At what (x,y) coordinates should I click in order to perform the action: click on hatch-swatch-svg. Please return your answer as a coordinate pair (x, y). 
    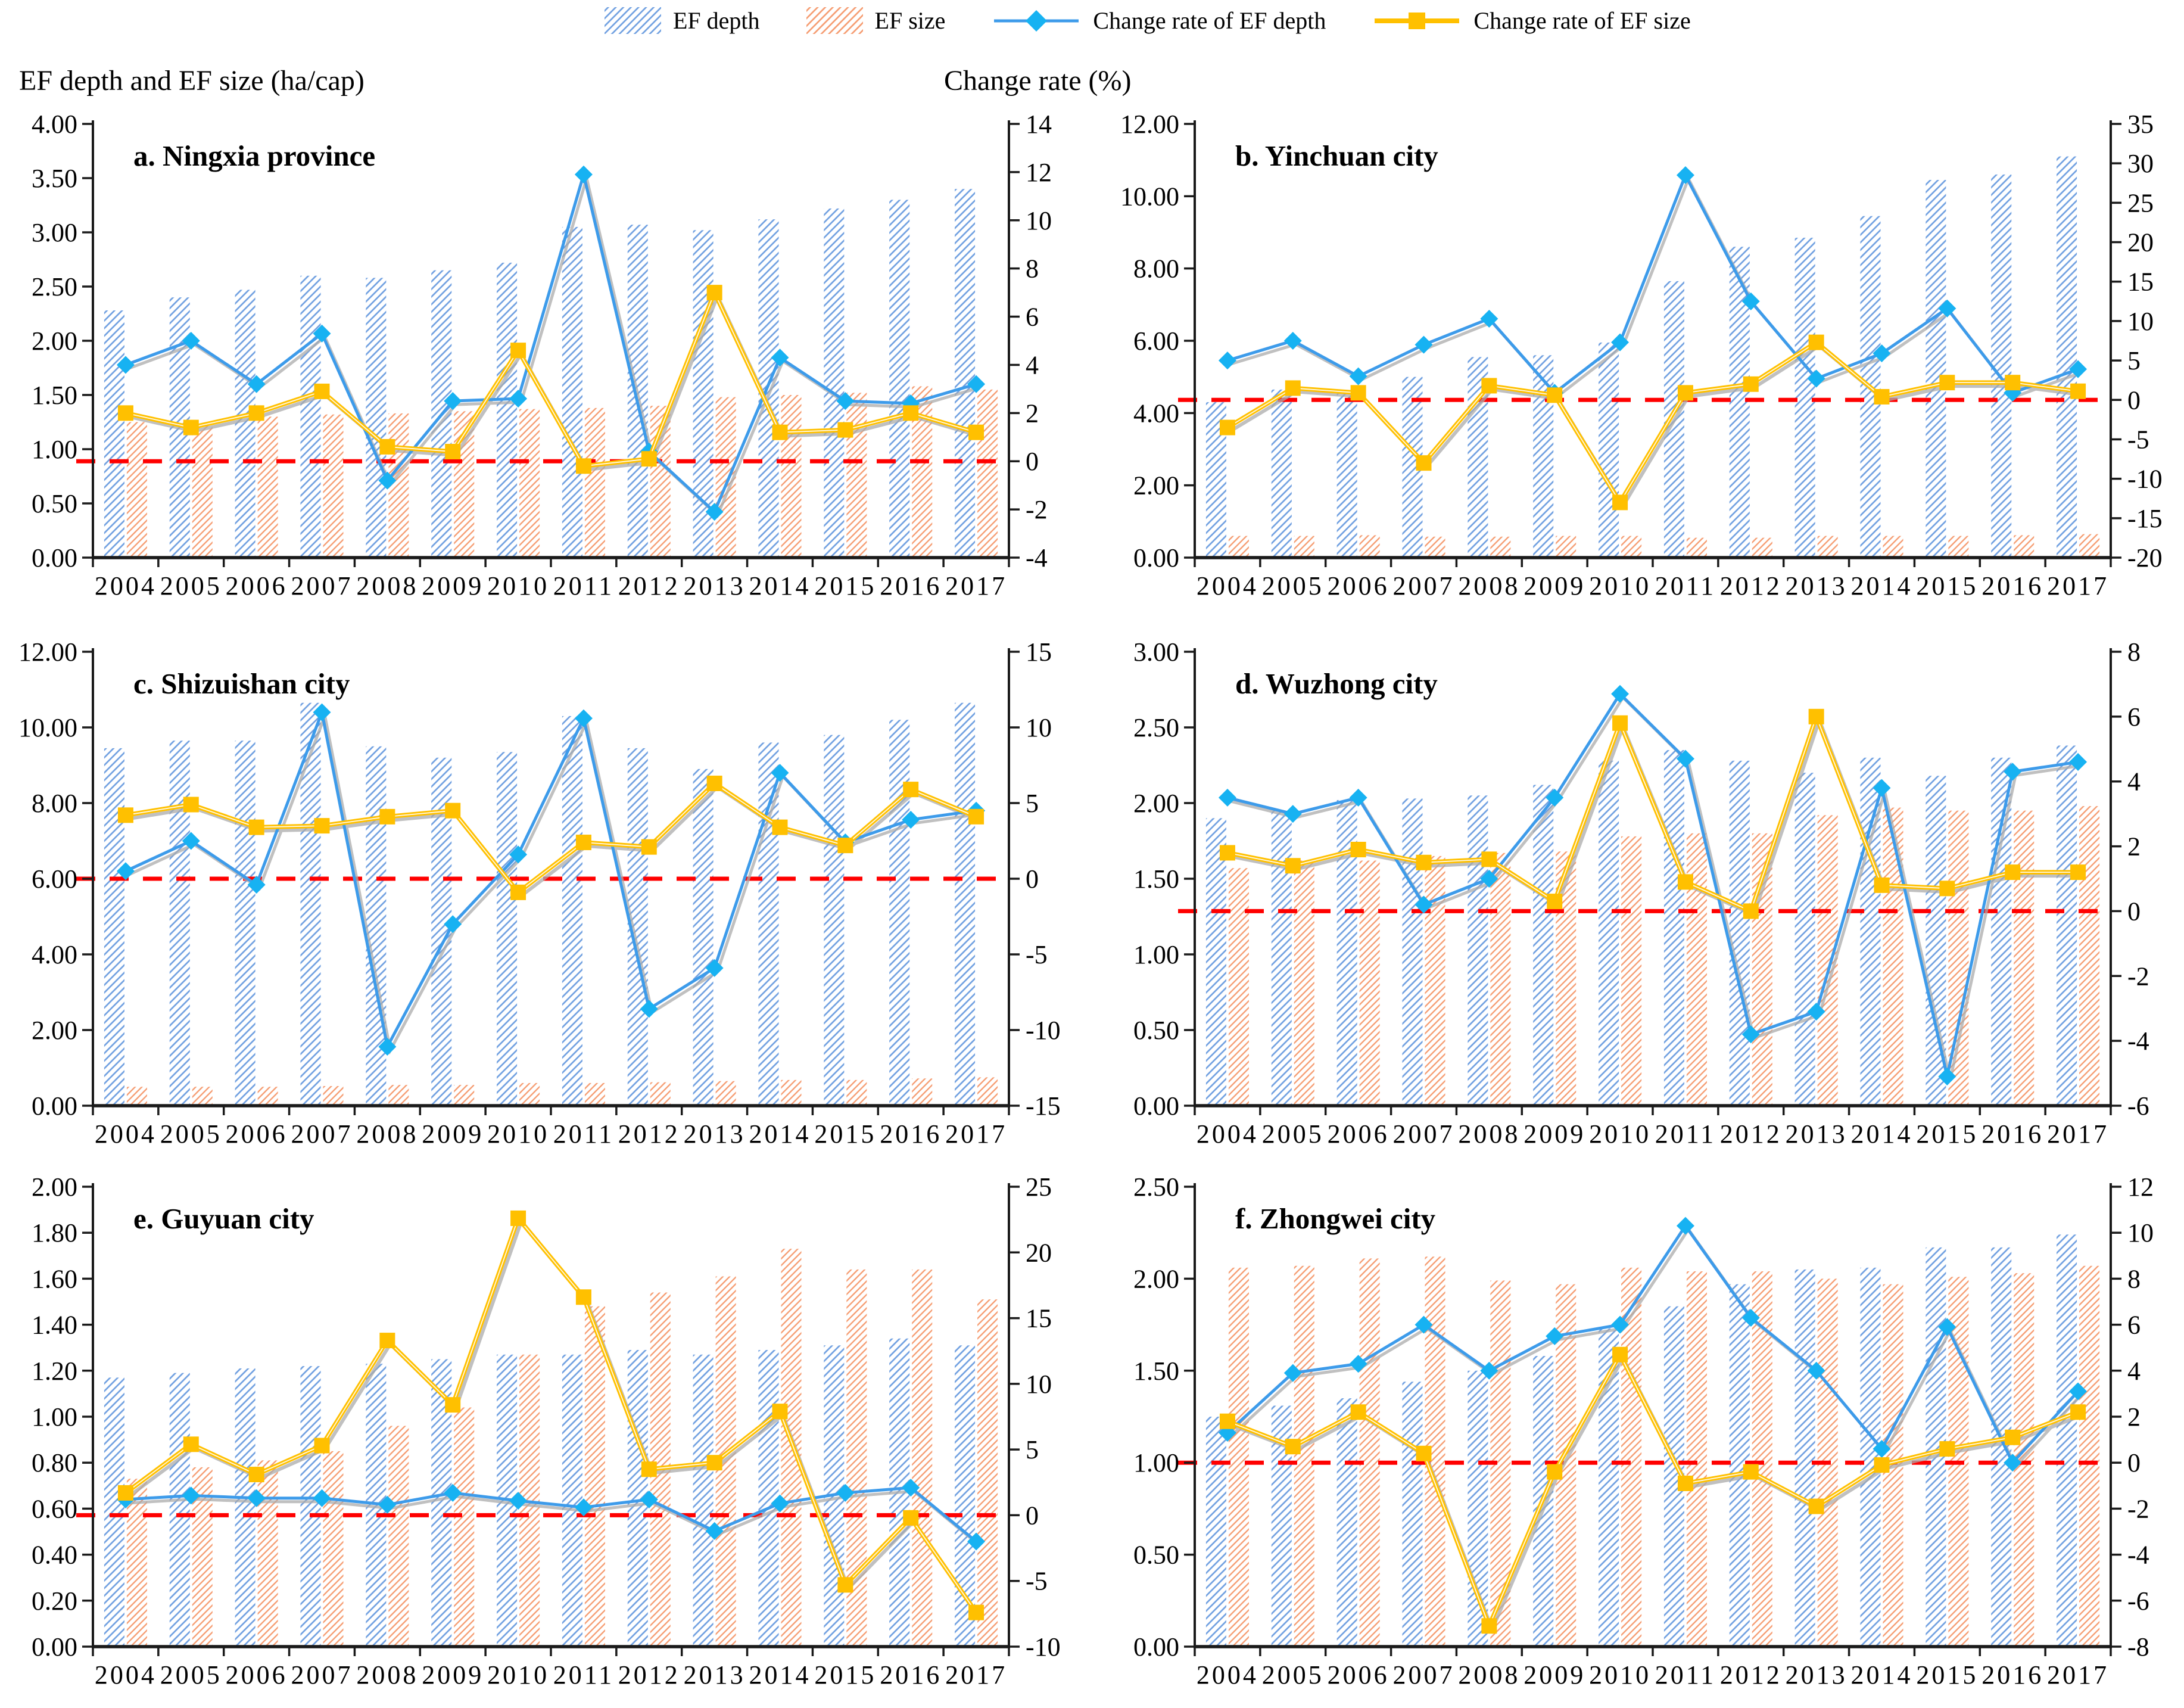
    Looking at the image, I should click on (633, 20).